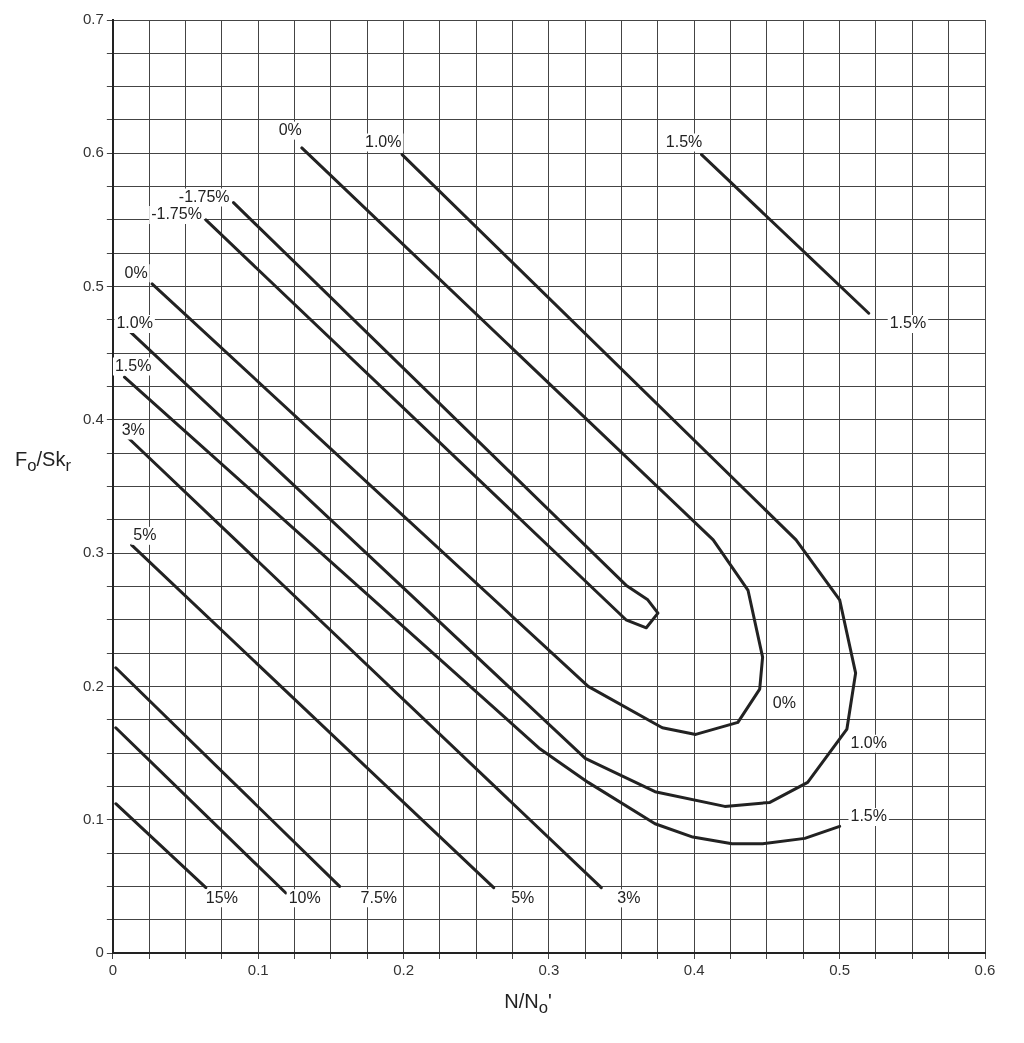  Describe the element at coordinates (379, 897) in the screenshot. I see `annotation: 7.5%` at that location.